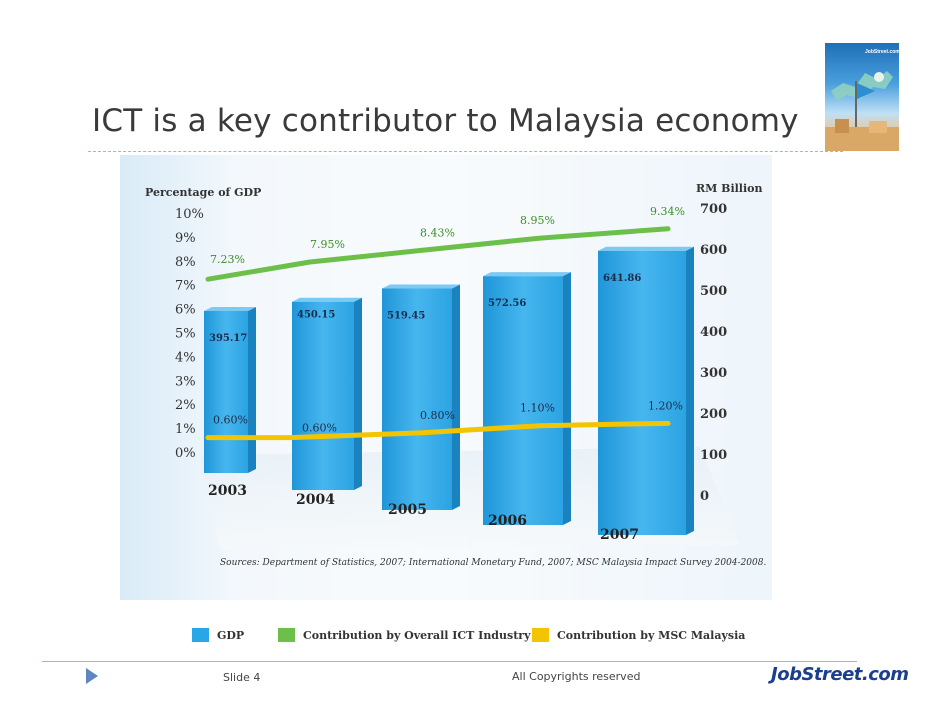 The image size is (942, 728). I want to click on bar-value-label: 519.45, so click(406, 316).